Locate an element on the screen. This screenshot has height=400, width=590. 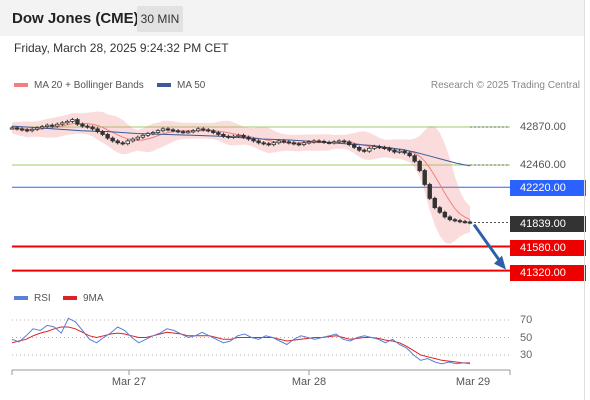
level-label-42220: 42220.00 is located at coordinates (548, 188).